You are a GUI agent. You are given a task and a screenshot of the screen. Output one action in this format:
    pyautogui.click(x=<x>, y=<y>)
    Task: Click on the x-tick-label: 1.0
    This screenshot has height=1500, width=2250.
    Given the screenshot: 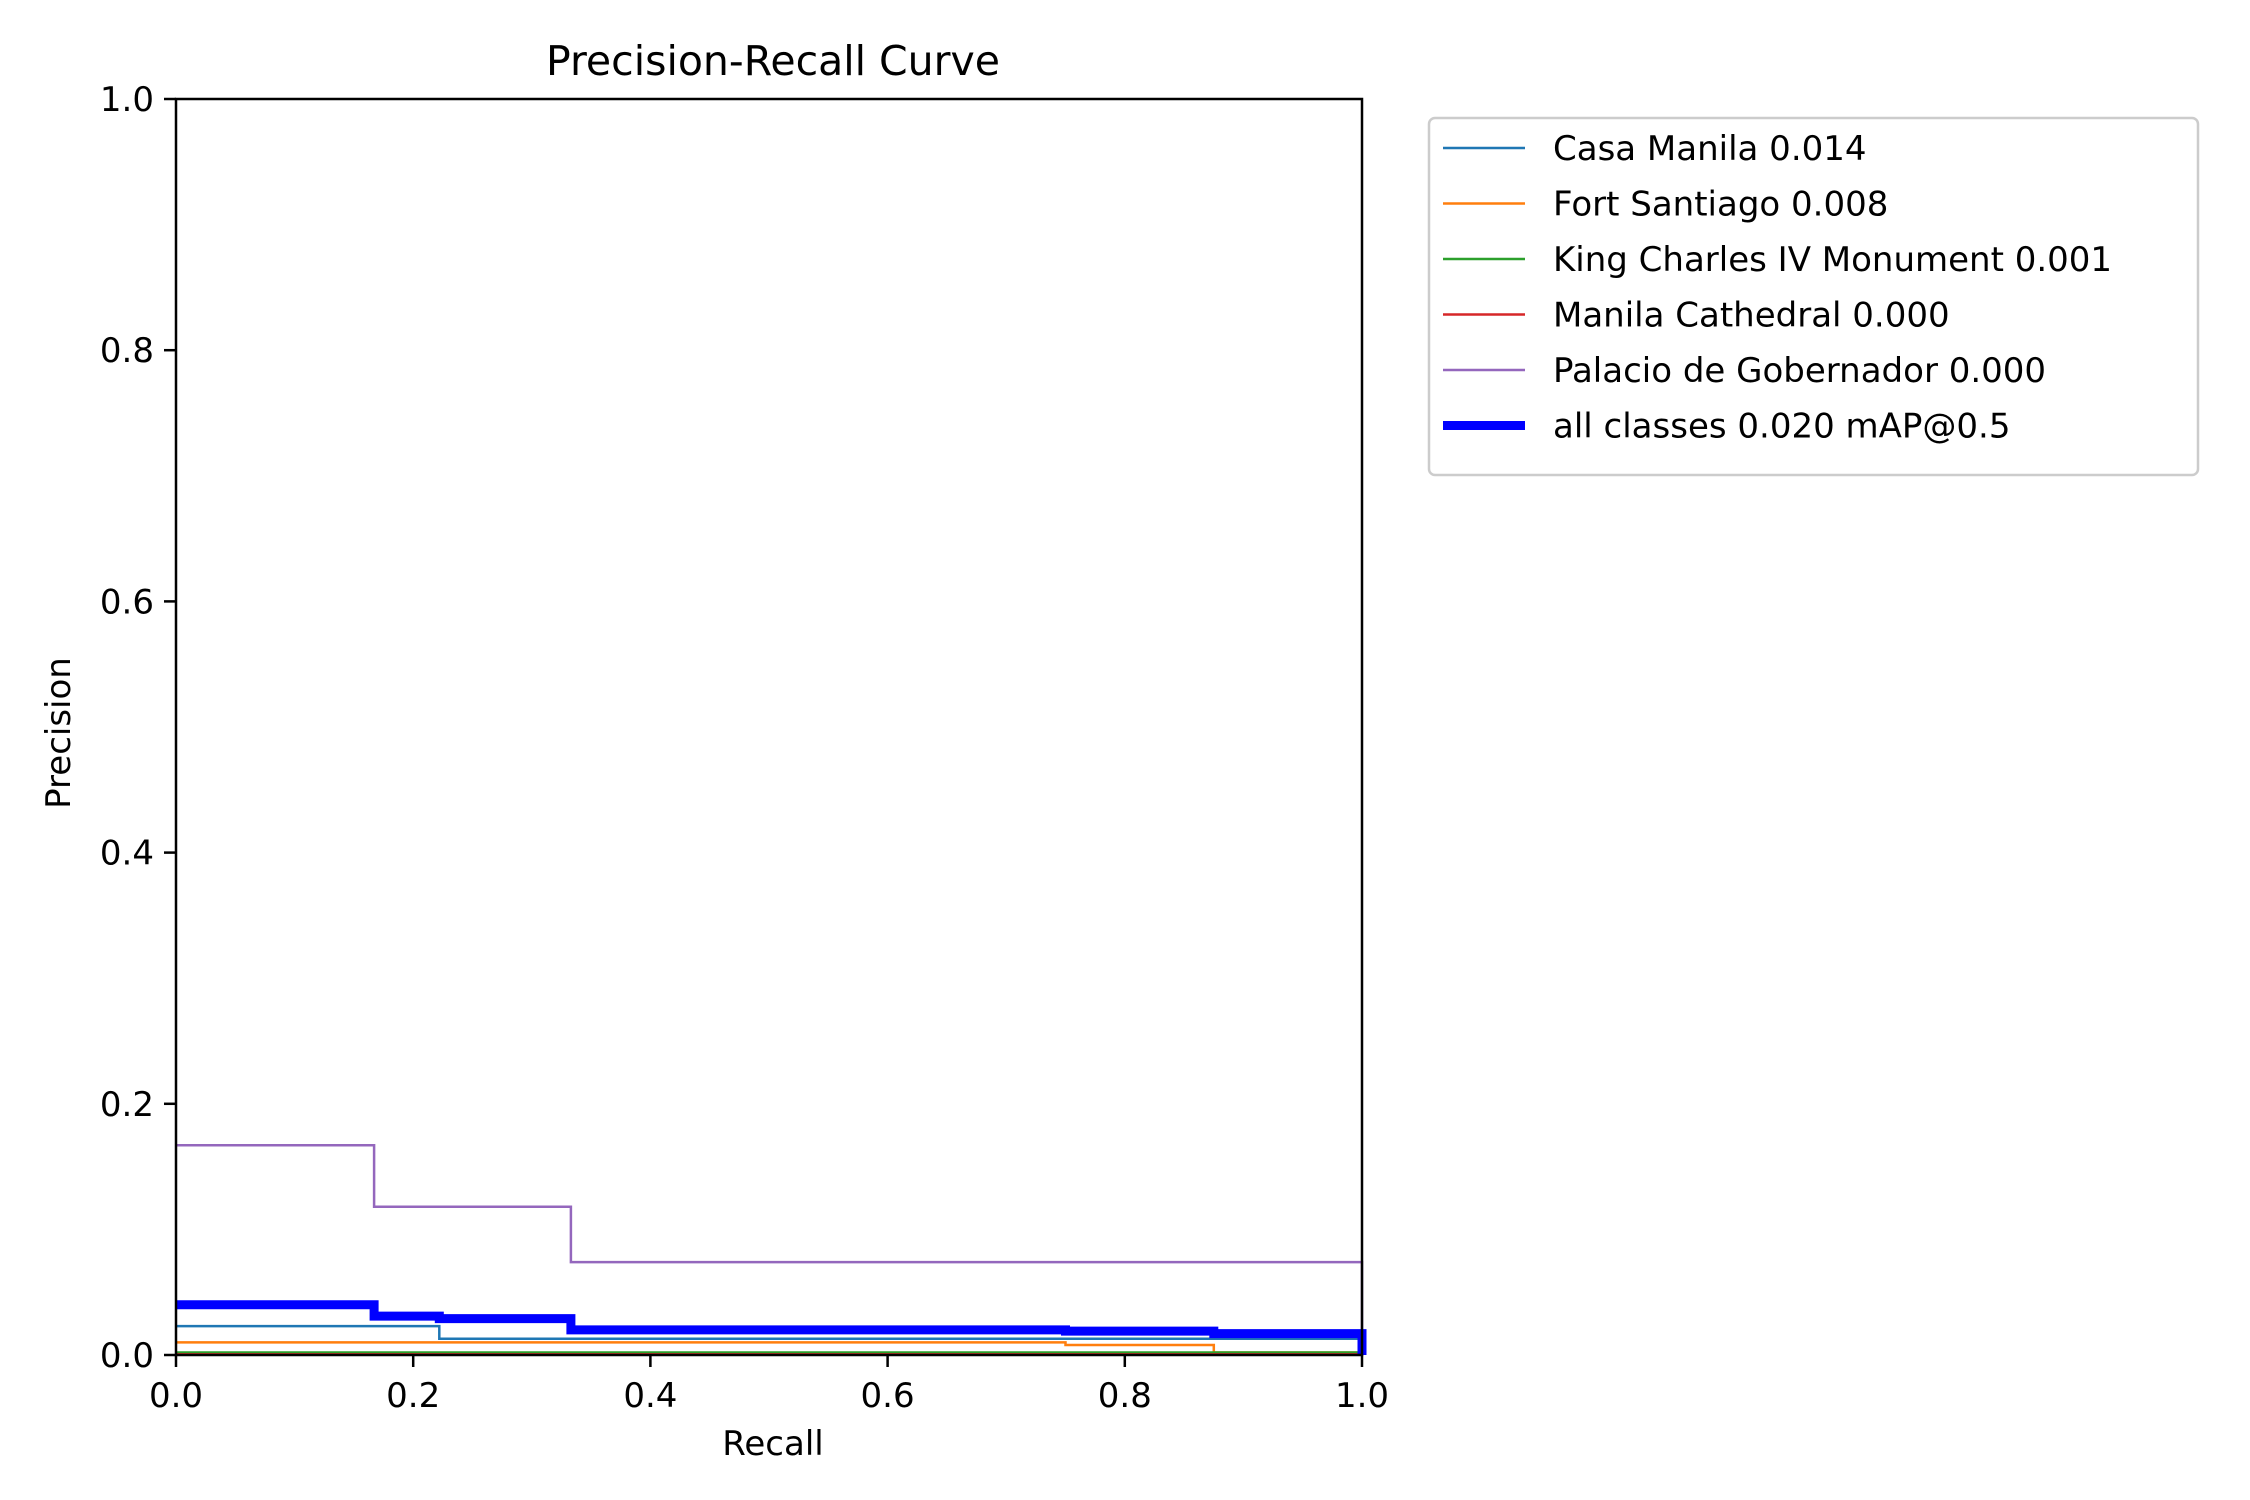 What is the action you would take?
    pyautogui.click(x=1362, y=1396)
    